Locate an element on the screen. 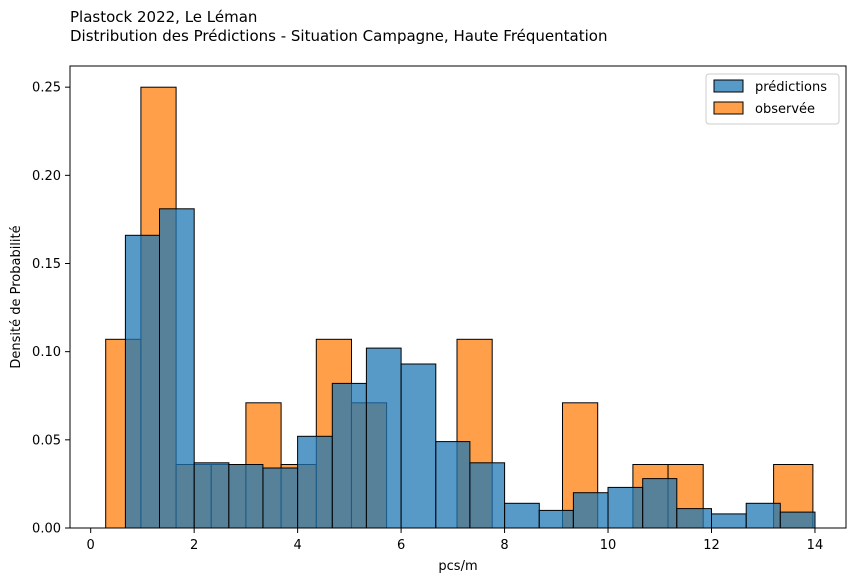  x-tick-label-6: 12 is located at coordinates (711, 545).